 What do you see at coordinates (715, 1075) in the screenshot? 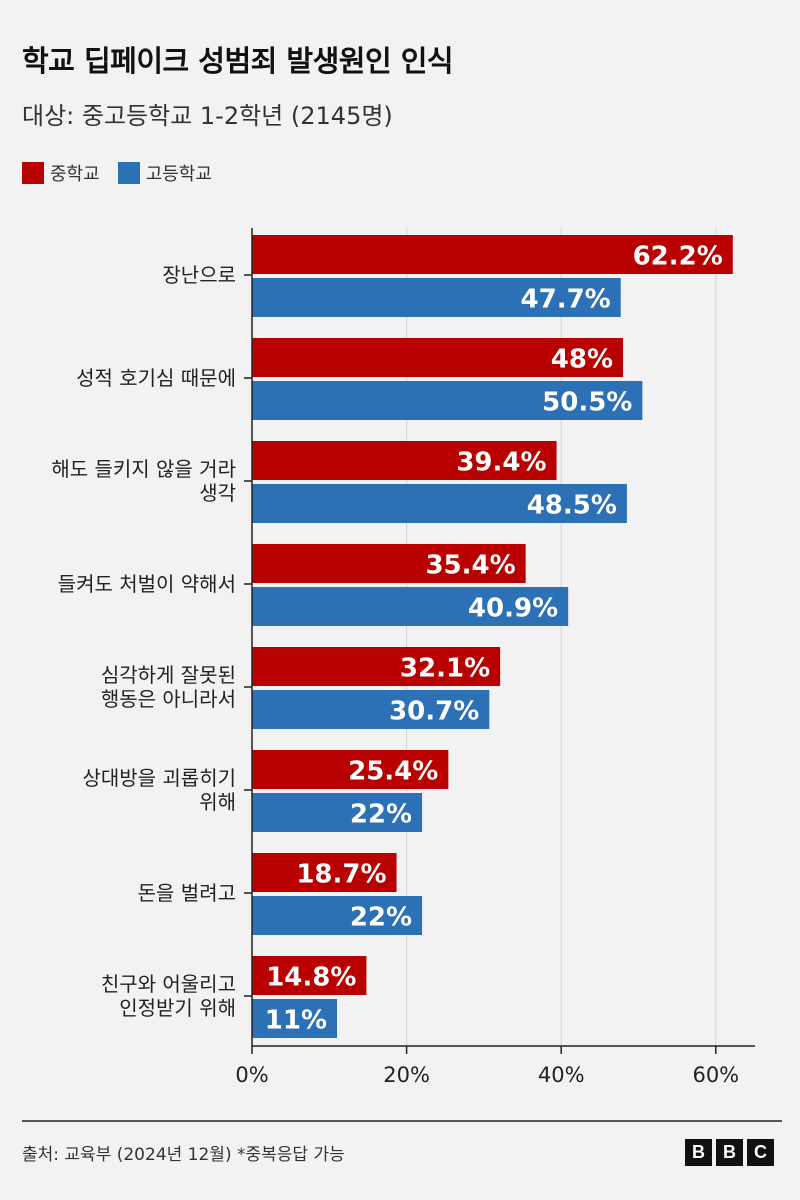
I see `x-tick-label: 60%` at bounding box center [715, 1075].